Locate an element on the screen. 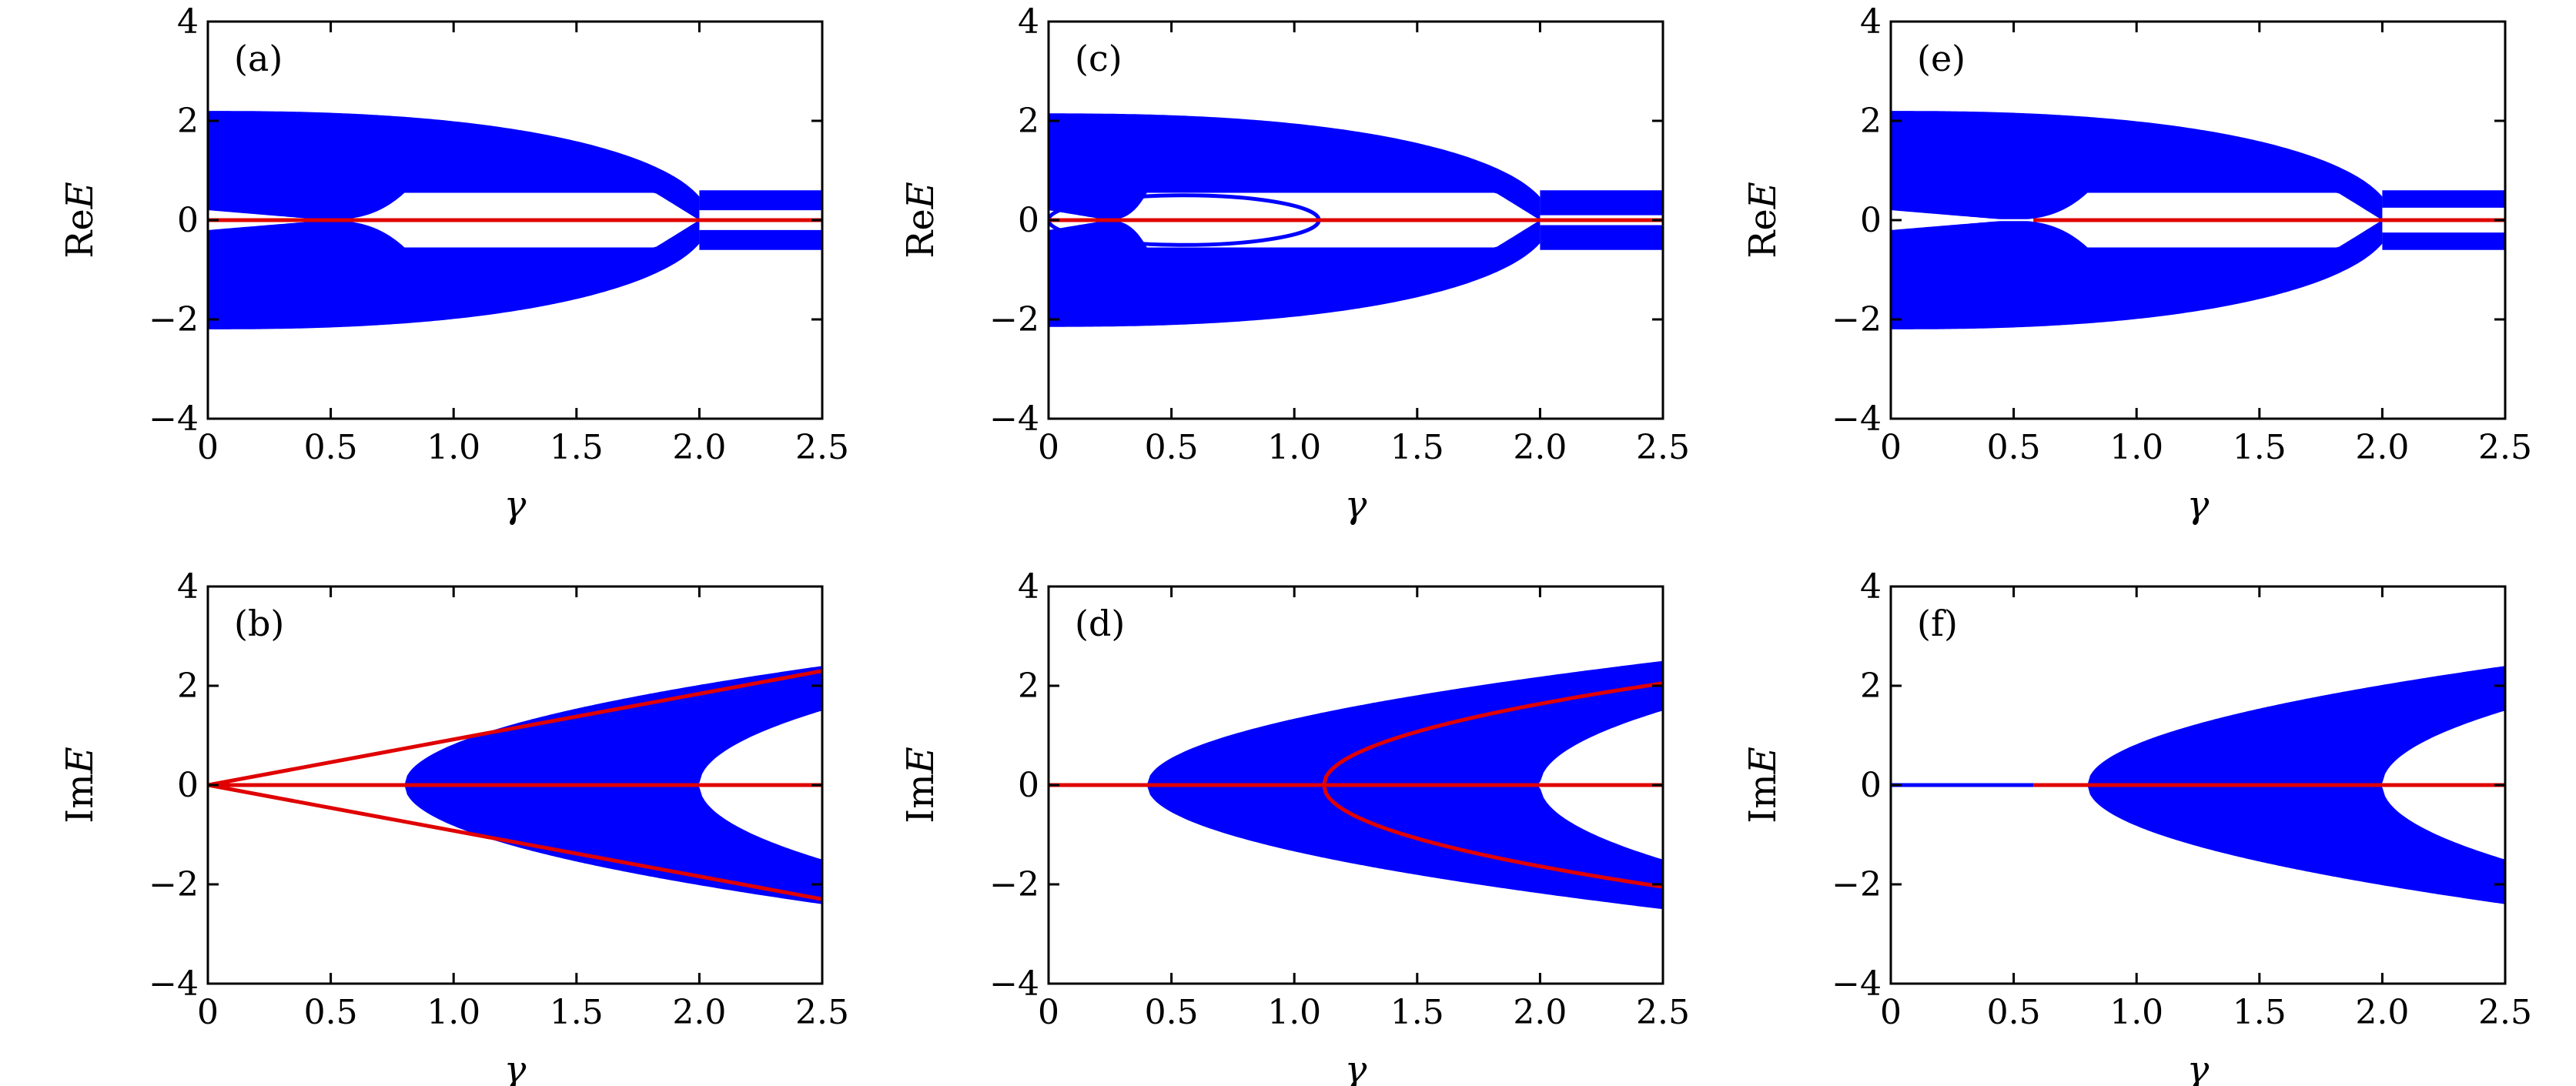 This screenshot has height=1086, width=2576. panel-label: (e) is located at coordinates (1941, 58).